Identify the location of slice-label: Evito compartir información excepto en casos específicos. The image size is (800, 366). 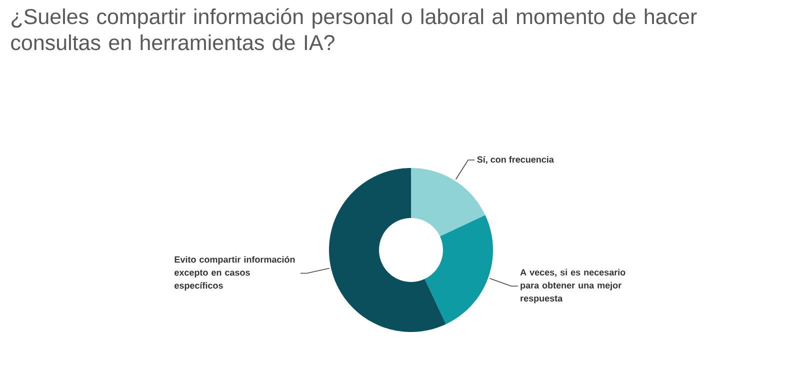
(234, 273).